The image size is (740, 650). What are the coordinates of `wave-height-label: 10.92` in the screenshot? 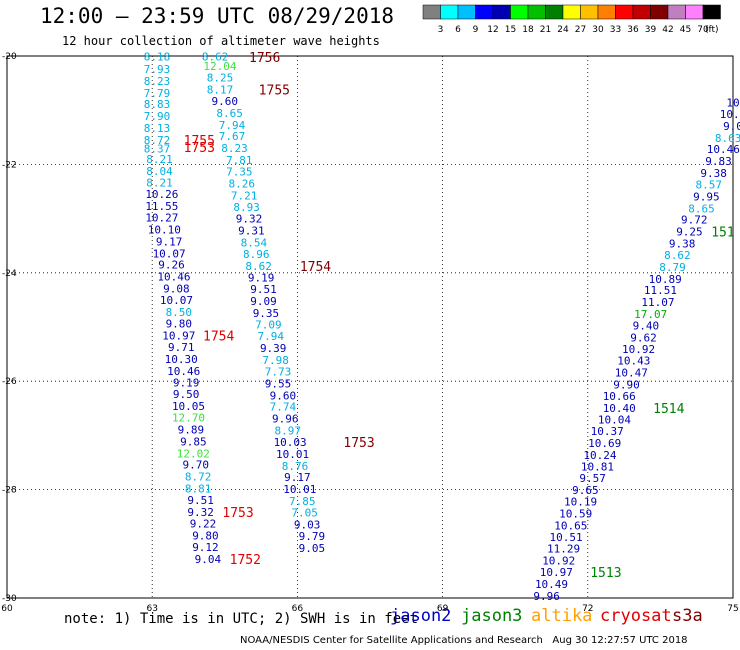 It's located at (558, 561).